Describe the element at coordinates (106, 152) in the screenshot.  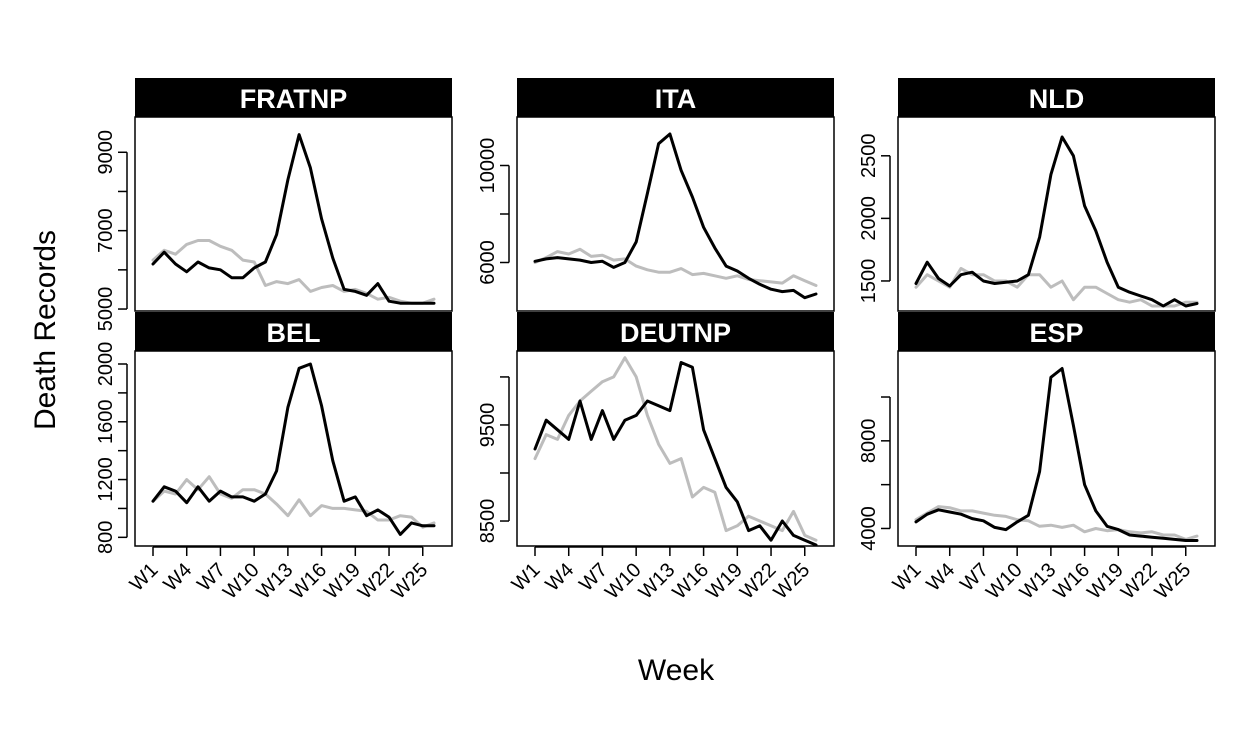
I see `y-tick-label-fratnp-9000: 9000` at that location.